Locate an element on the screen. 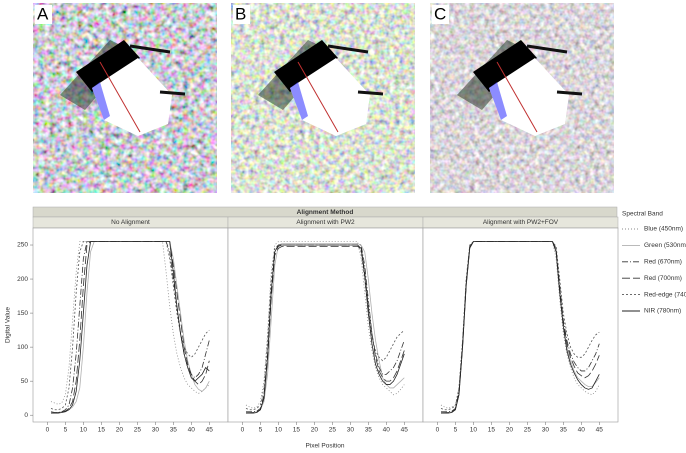 Image resolution: width=686 pixels, height=453 pixels. panel-label: A is located at coordinates (43, 13).